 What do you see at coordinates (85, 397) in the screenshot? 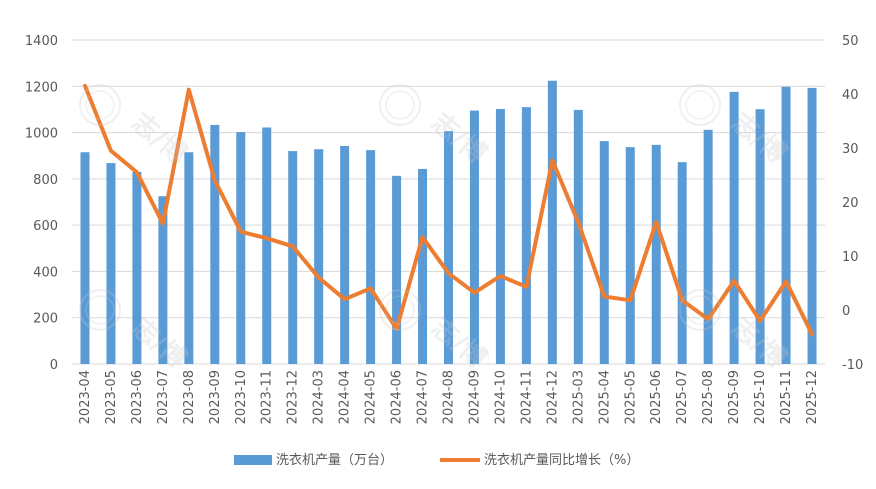
I see `x-tick-label: 2023-04` at bounding box center [85, 397].